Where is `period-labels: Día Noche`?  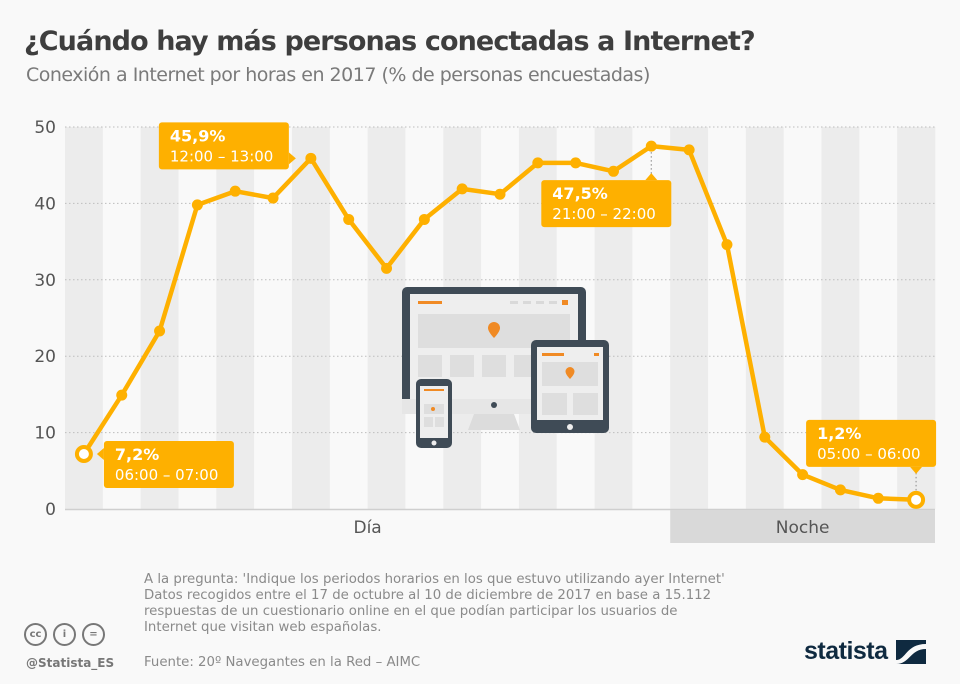 period-labels: Día Noche is located at coordinates (644, 526).